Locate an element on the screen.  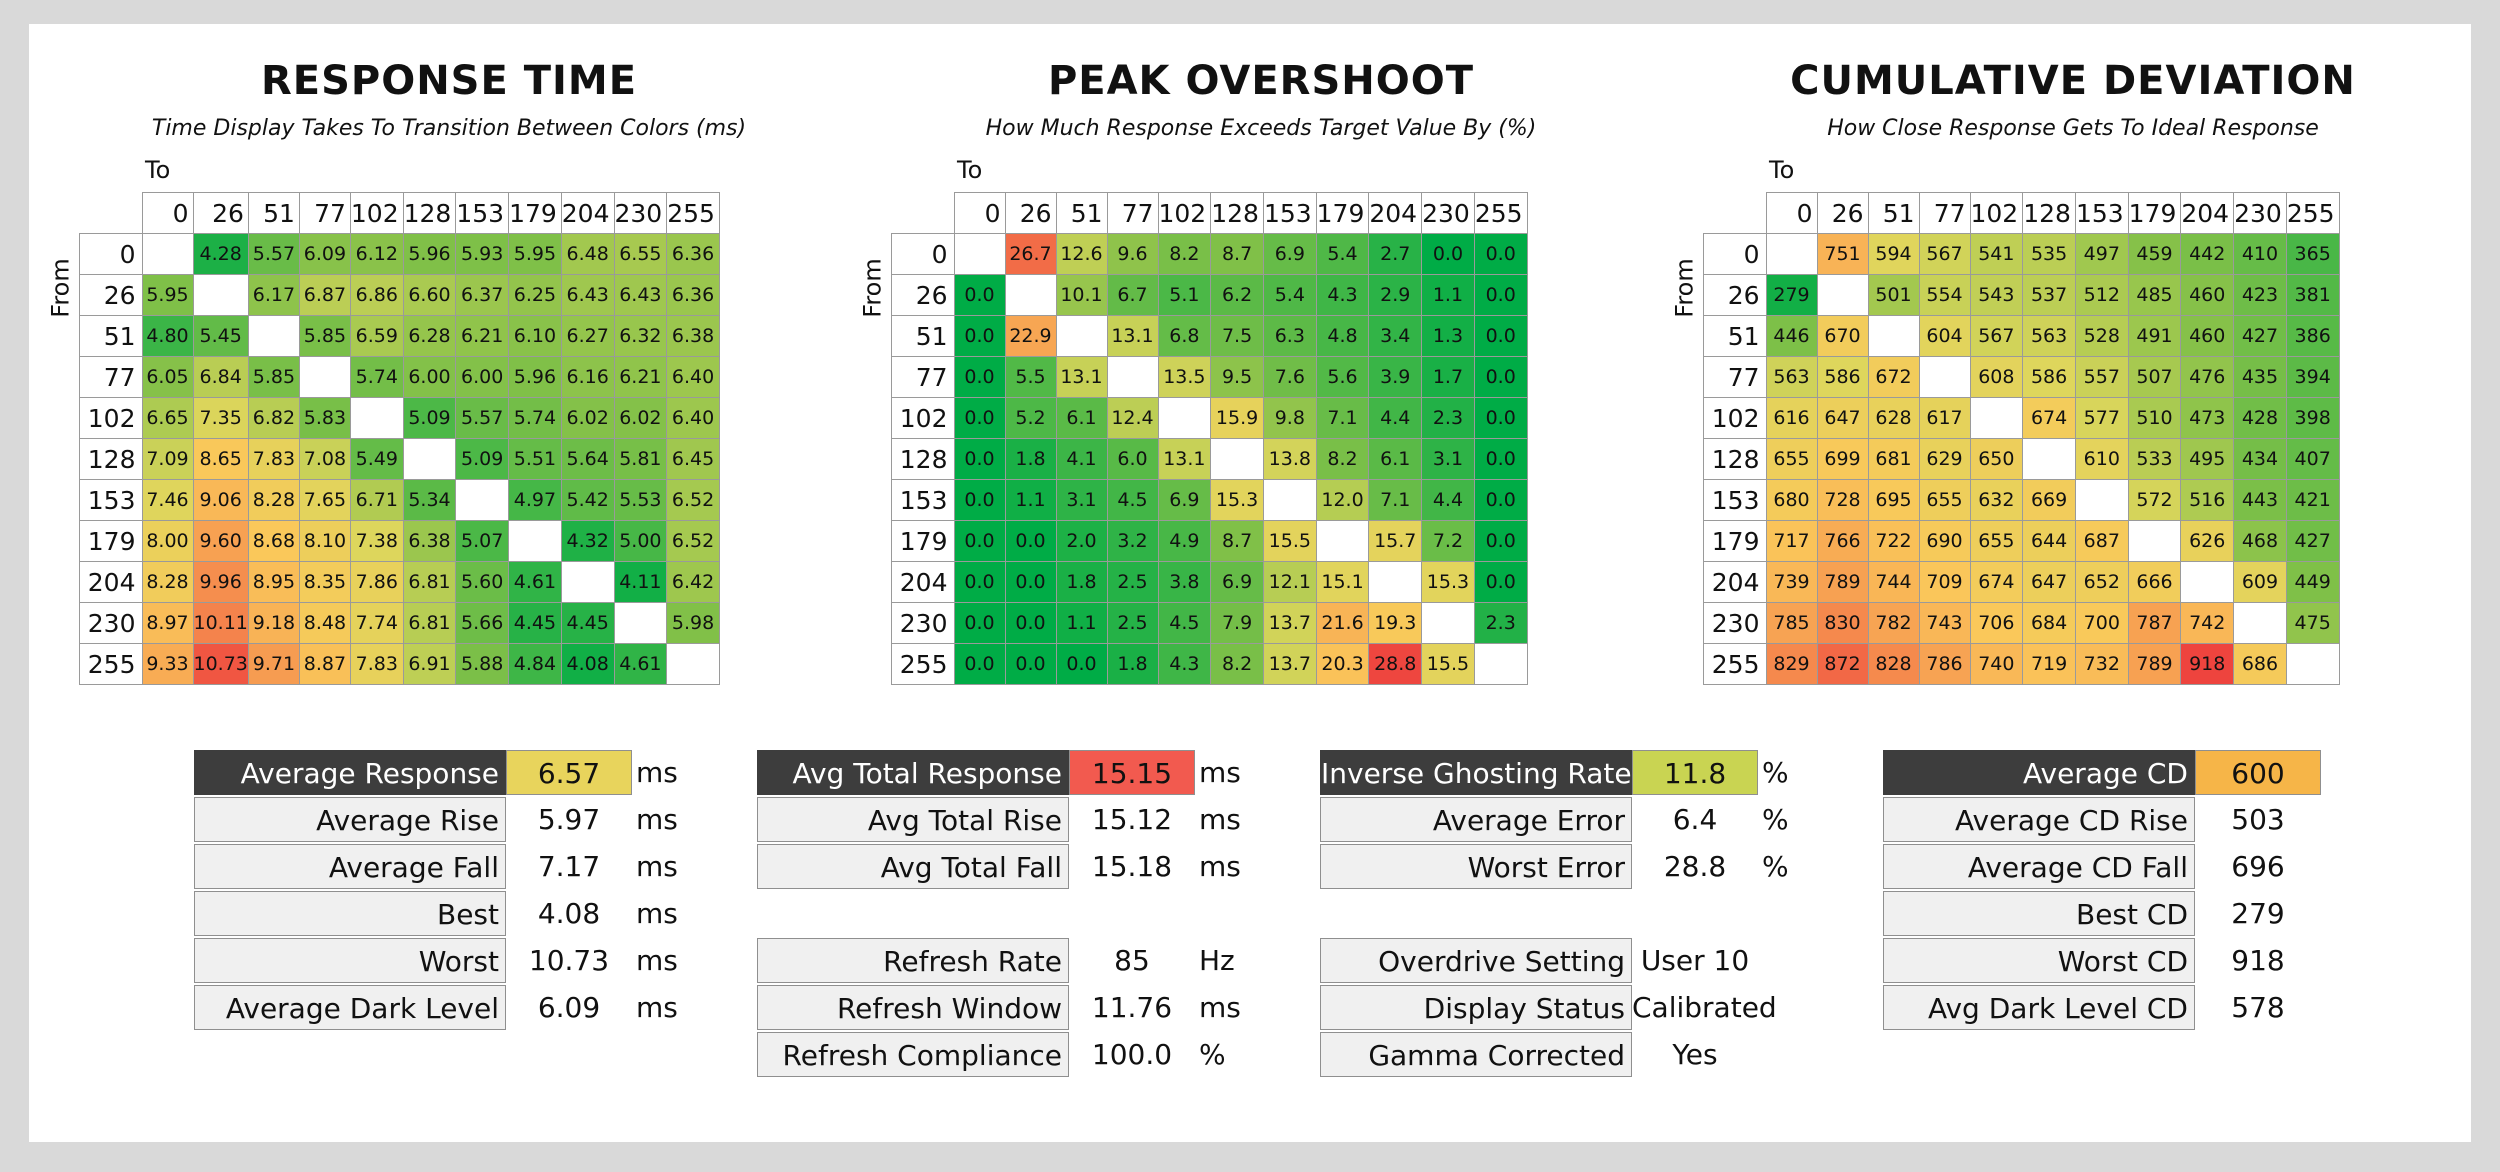
grid-corner is located at coordinates (111, 213).